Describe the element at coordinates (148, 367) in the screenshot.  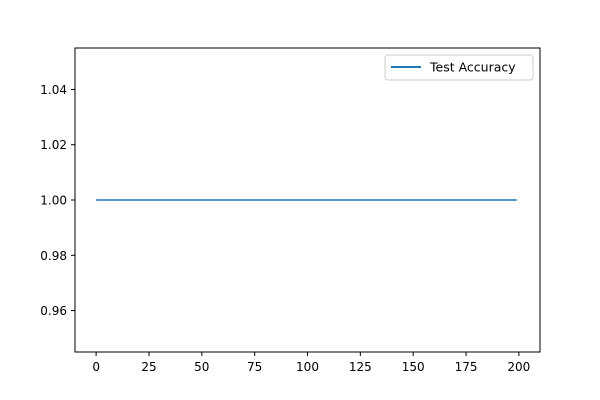
I see `x-tick-label: 25` at that location.